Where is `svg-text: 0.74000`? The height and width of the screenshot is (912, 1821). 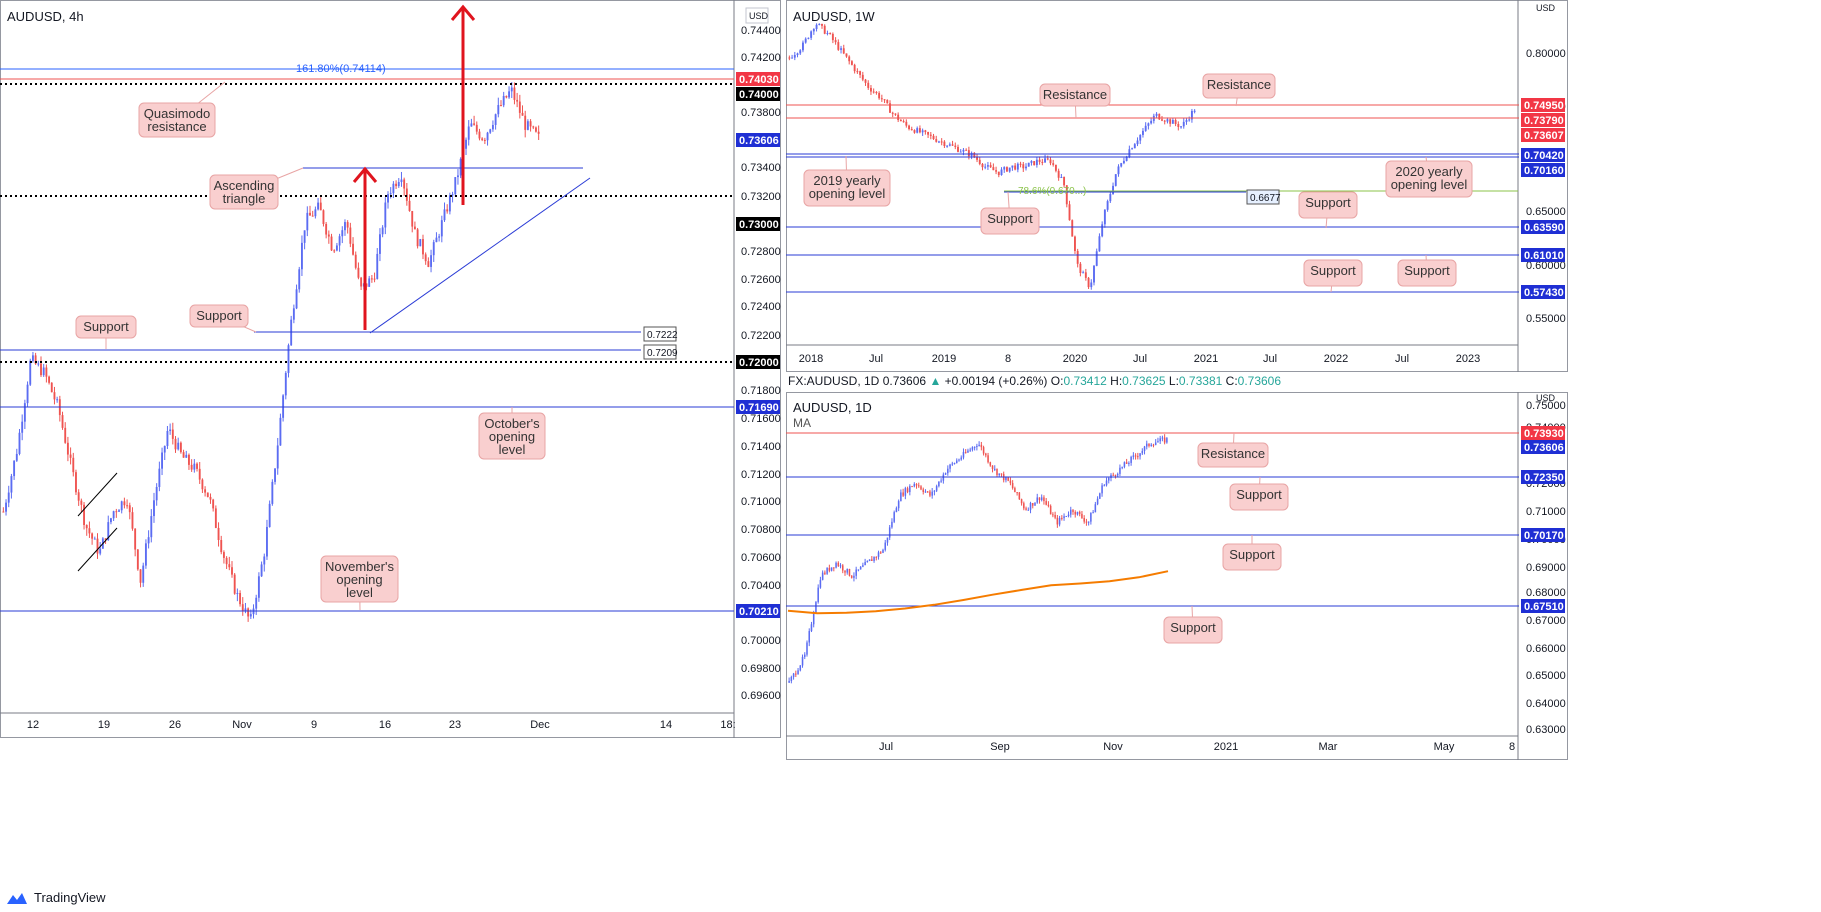 svg-text: 0.74000 is located at coordinates (759, 95).